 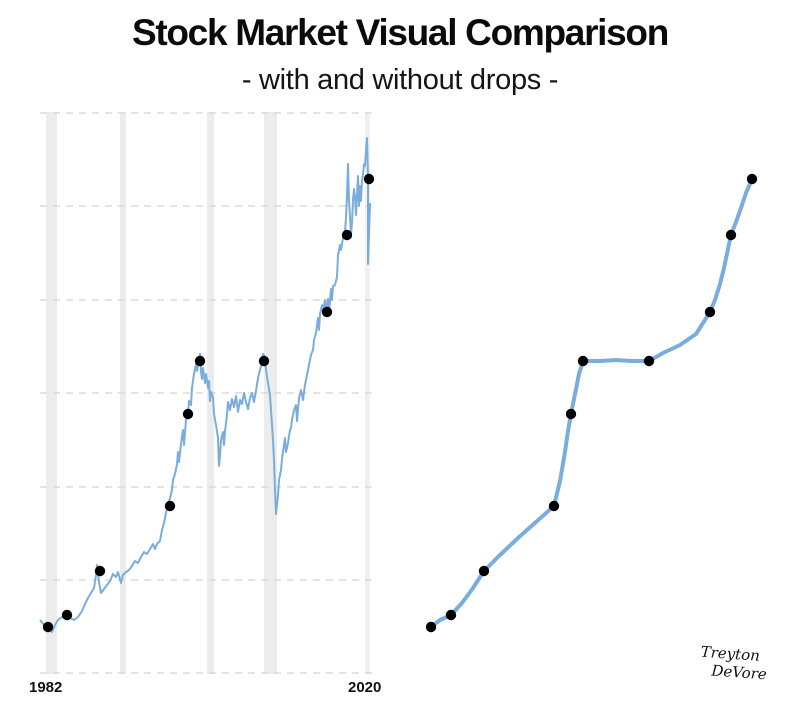 What do you see at coordinates (46, 687) in the screenshot?
I see `x-axis-label-start: 1982` at bounding box center [46, 687].